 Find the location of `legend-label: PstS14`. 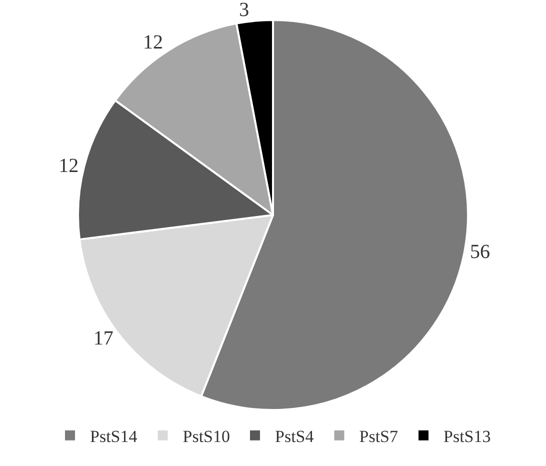

legend-label: PstS14 is located at coordinates (114, 436).